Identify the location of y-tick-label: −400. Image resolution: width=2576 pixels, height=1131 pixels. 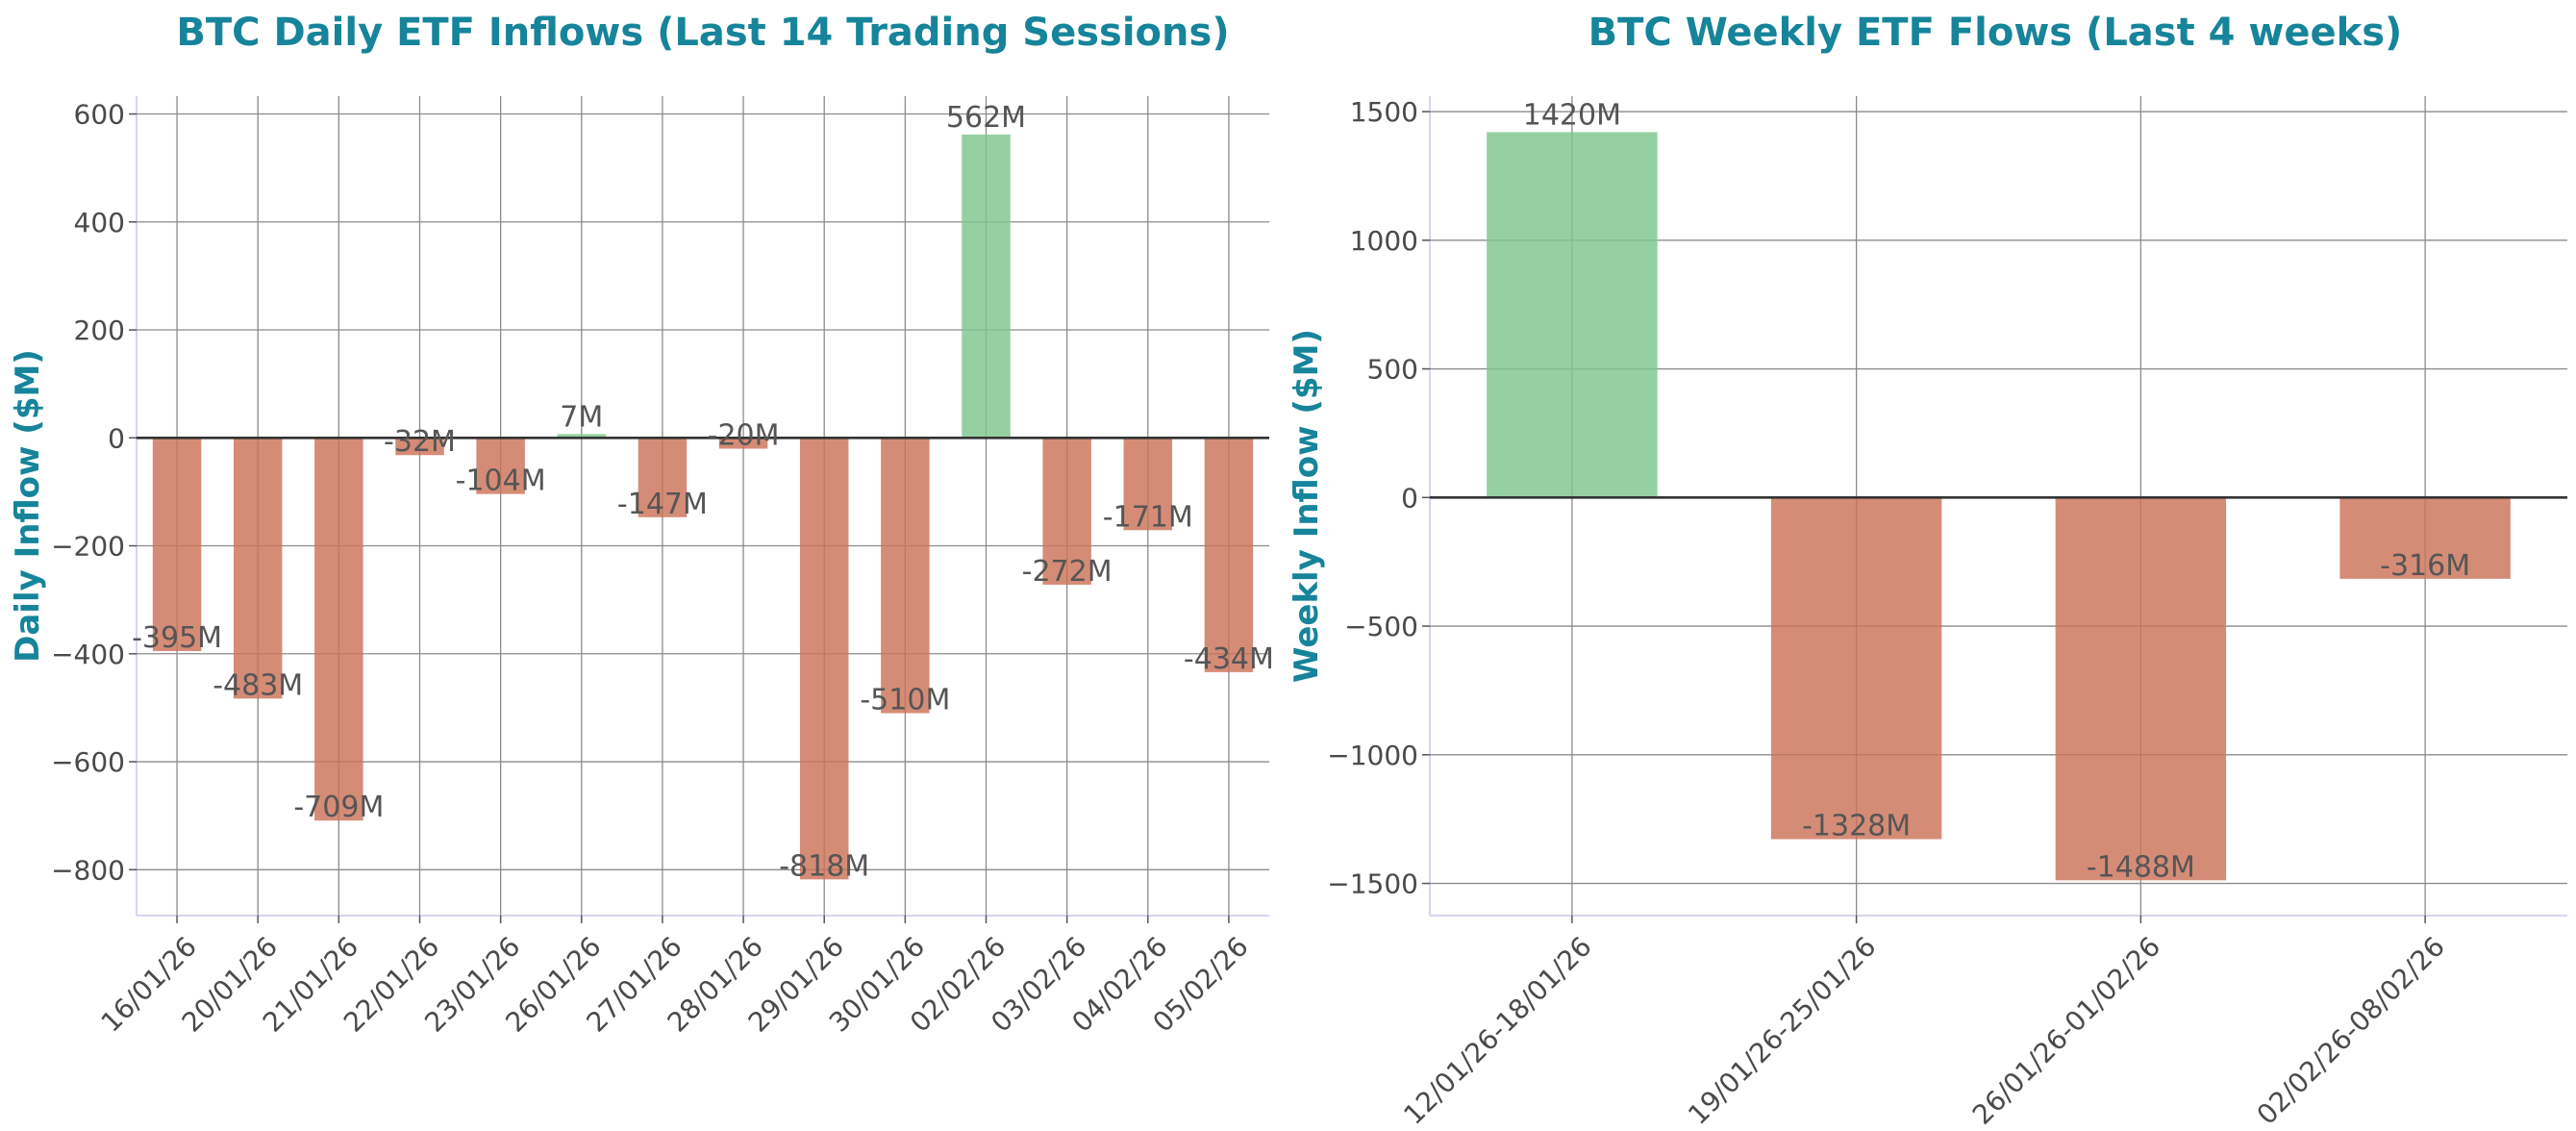
(88, 654).